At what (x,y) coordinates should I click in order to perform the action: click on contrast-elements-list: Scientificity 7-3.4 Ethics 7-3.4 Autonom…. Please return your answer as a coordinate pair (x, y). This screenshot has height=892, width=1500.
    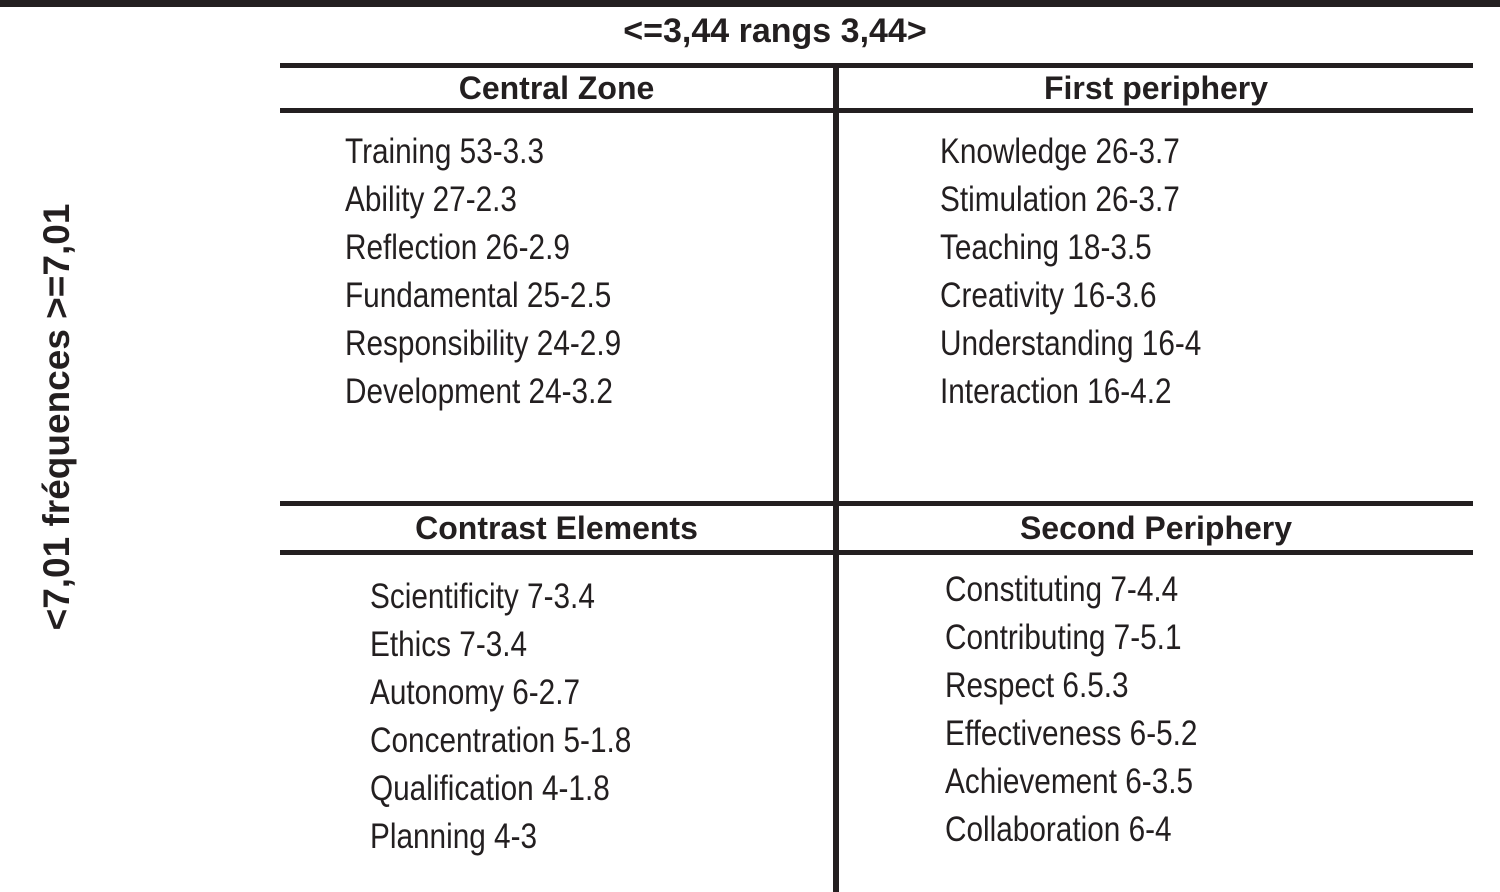
    Looking at the image, I should click on (523, 717).